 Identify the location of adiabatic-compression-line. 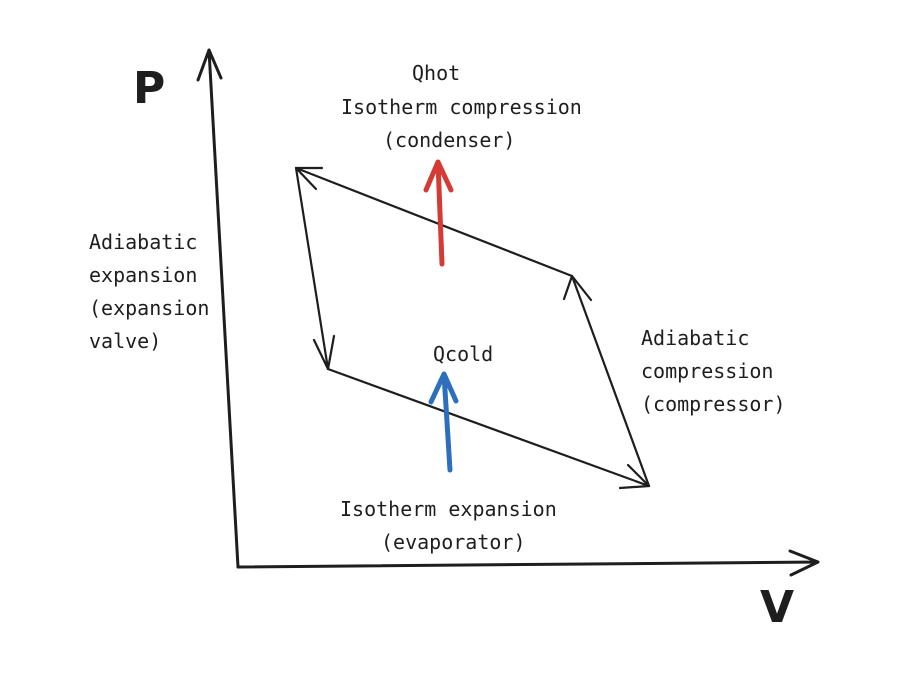
(606, 381).